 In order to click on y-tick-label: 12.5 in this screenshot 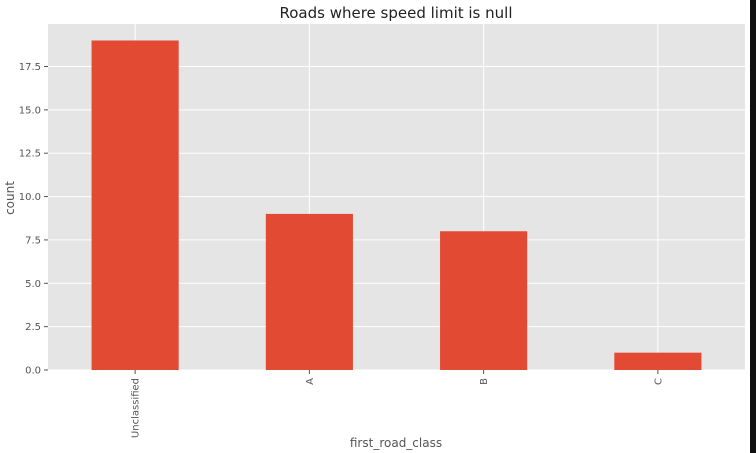, I will do `click(30, 154)`.